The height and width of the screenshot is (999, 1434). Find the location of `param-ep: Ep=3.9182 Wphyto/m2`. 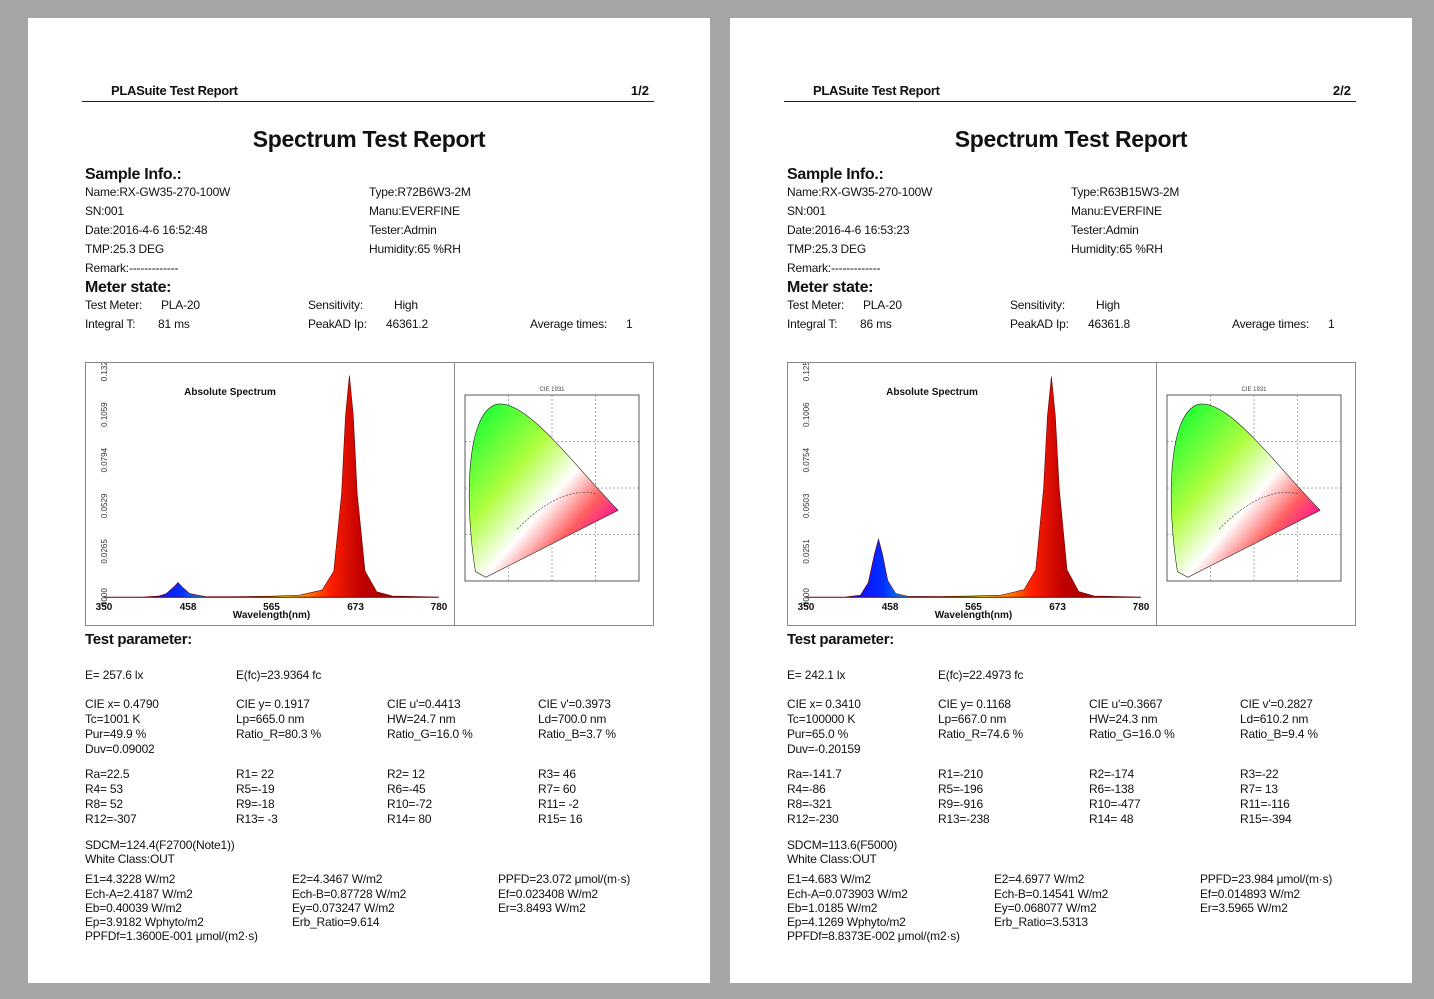

param-ep: Ep=3.9182 Wphyto/m2 is located at coordinates (144, 922).